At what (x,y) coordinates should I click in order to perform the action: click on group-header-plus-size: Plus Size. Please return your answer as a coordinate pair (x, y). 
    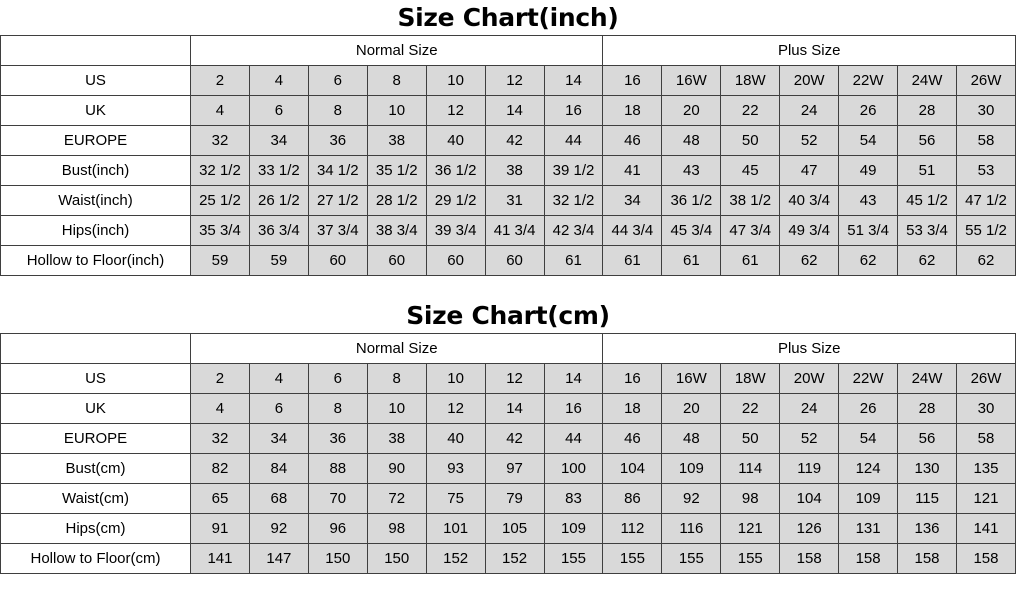
    Looking at the image, I should click on (809, 348).